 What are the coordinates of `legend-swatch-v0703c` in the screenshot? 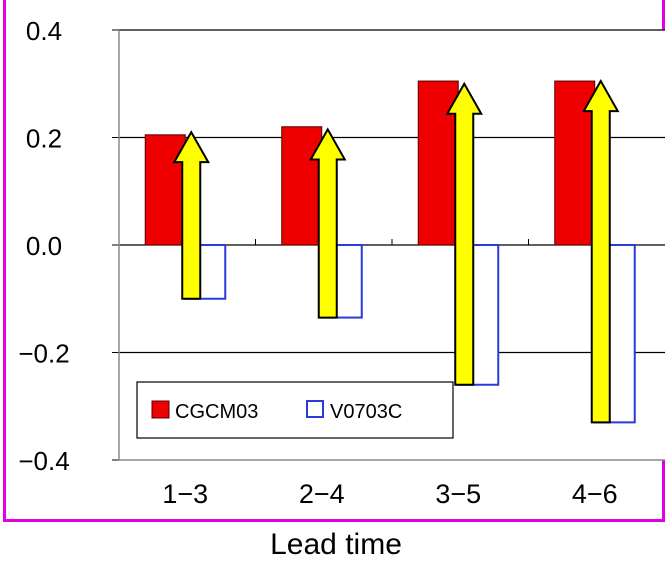 It's located at (315, 409).